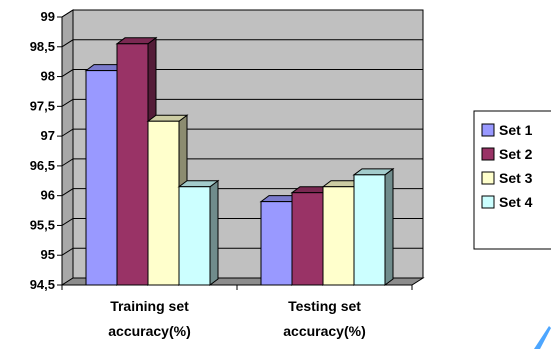 Image resolution: width=551 pixels, height=349 pixels. I want to click on y-tick-label: 96, so click(48, 195).